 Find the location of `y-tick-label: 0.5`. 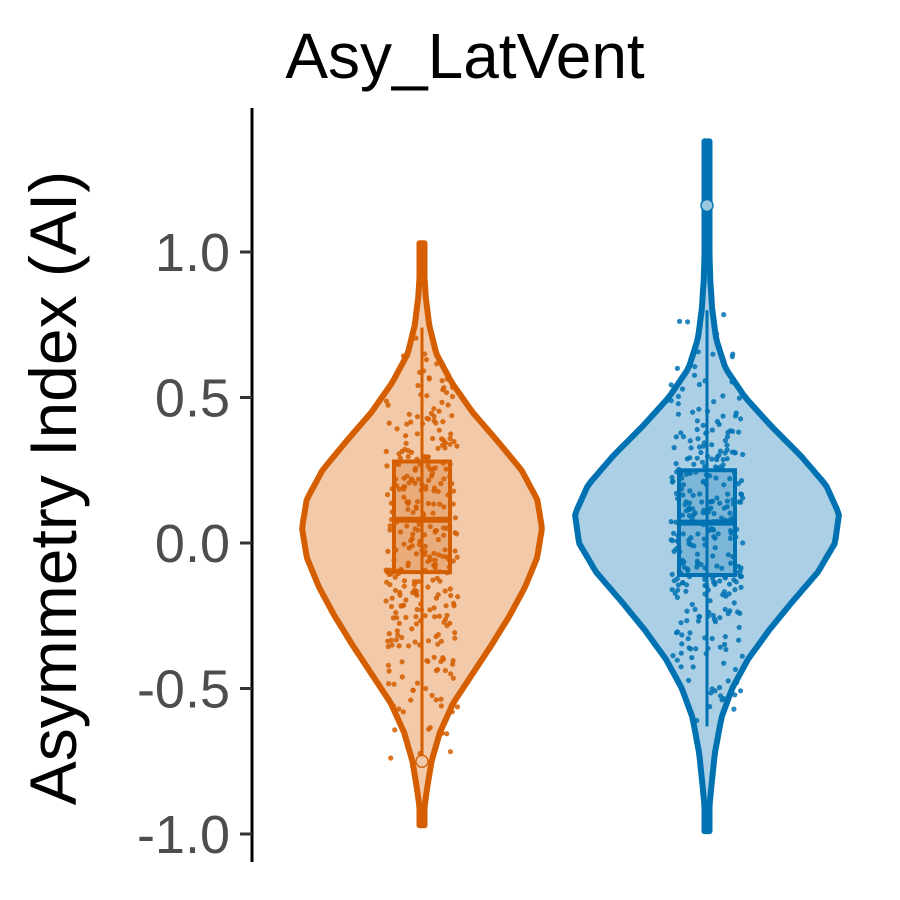

y-tick-label: 0.5 is located at coordinates (192, 399).